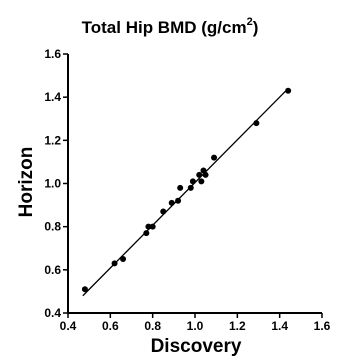 The image size is (341, 356). Describe the element at coordinates (68, 326) in the screenshot. I see `x-tick-label: 0.4` at that location.